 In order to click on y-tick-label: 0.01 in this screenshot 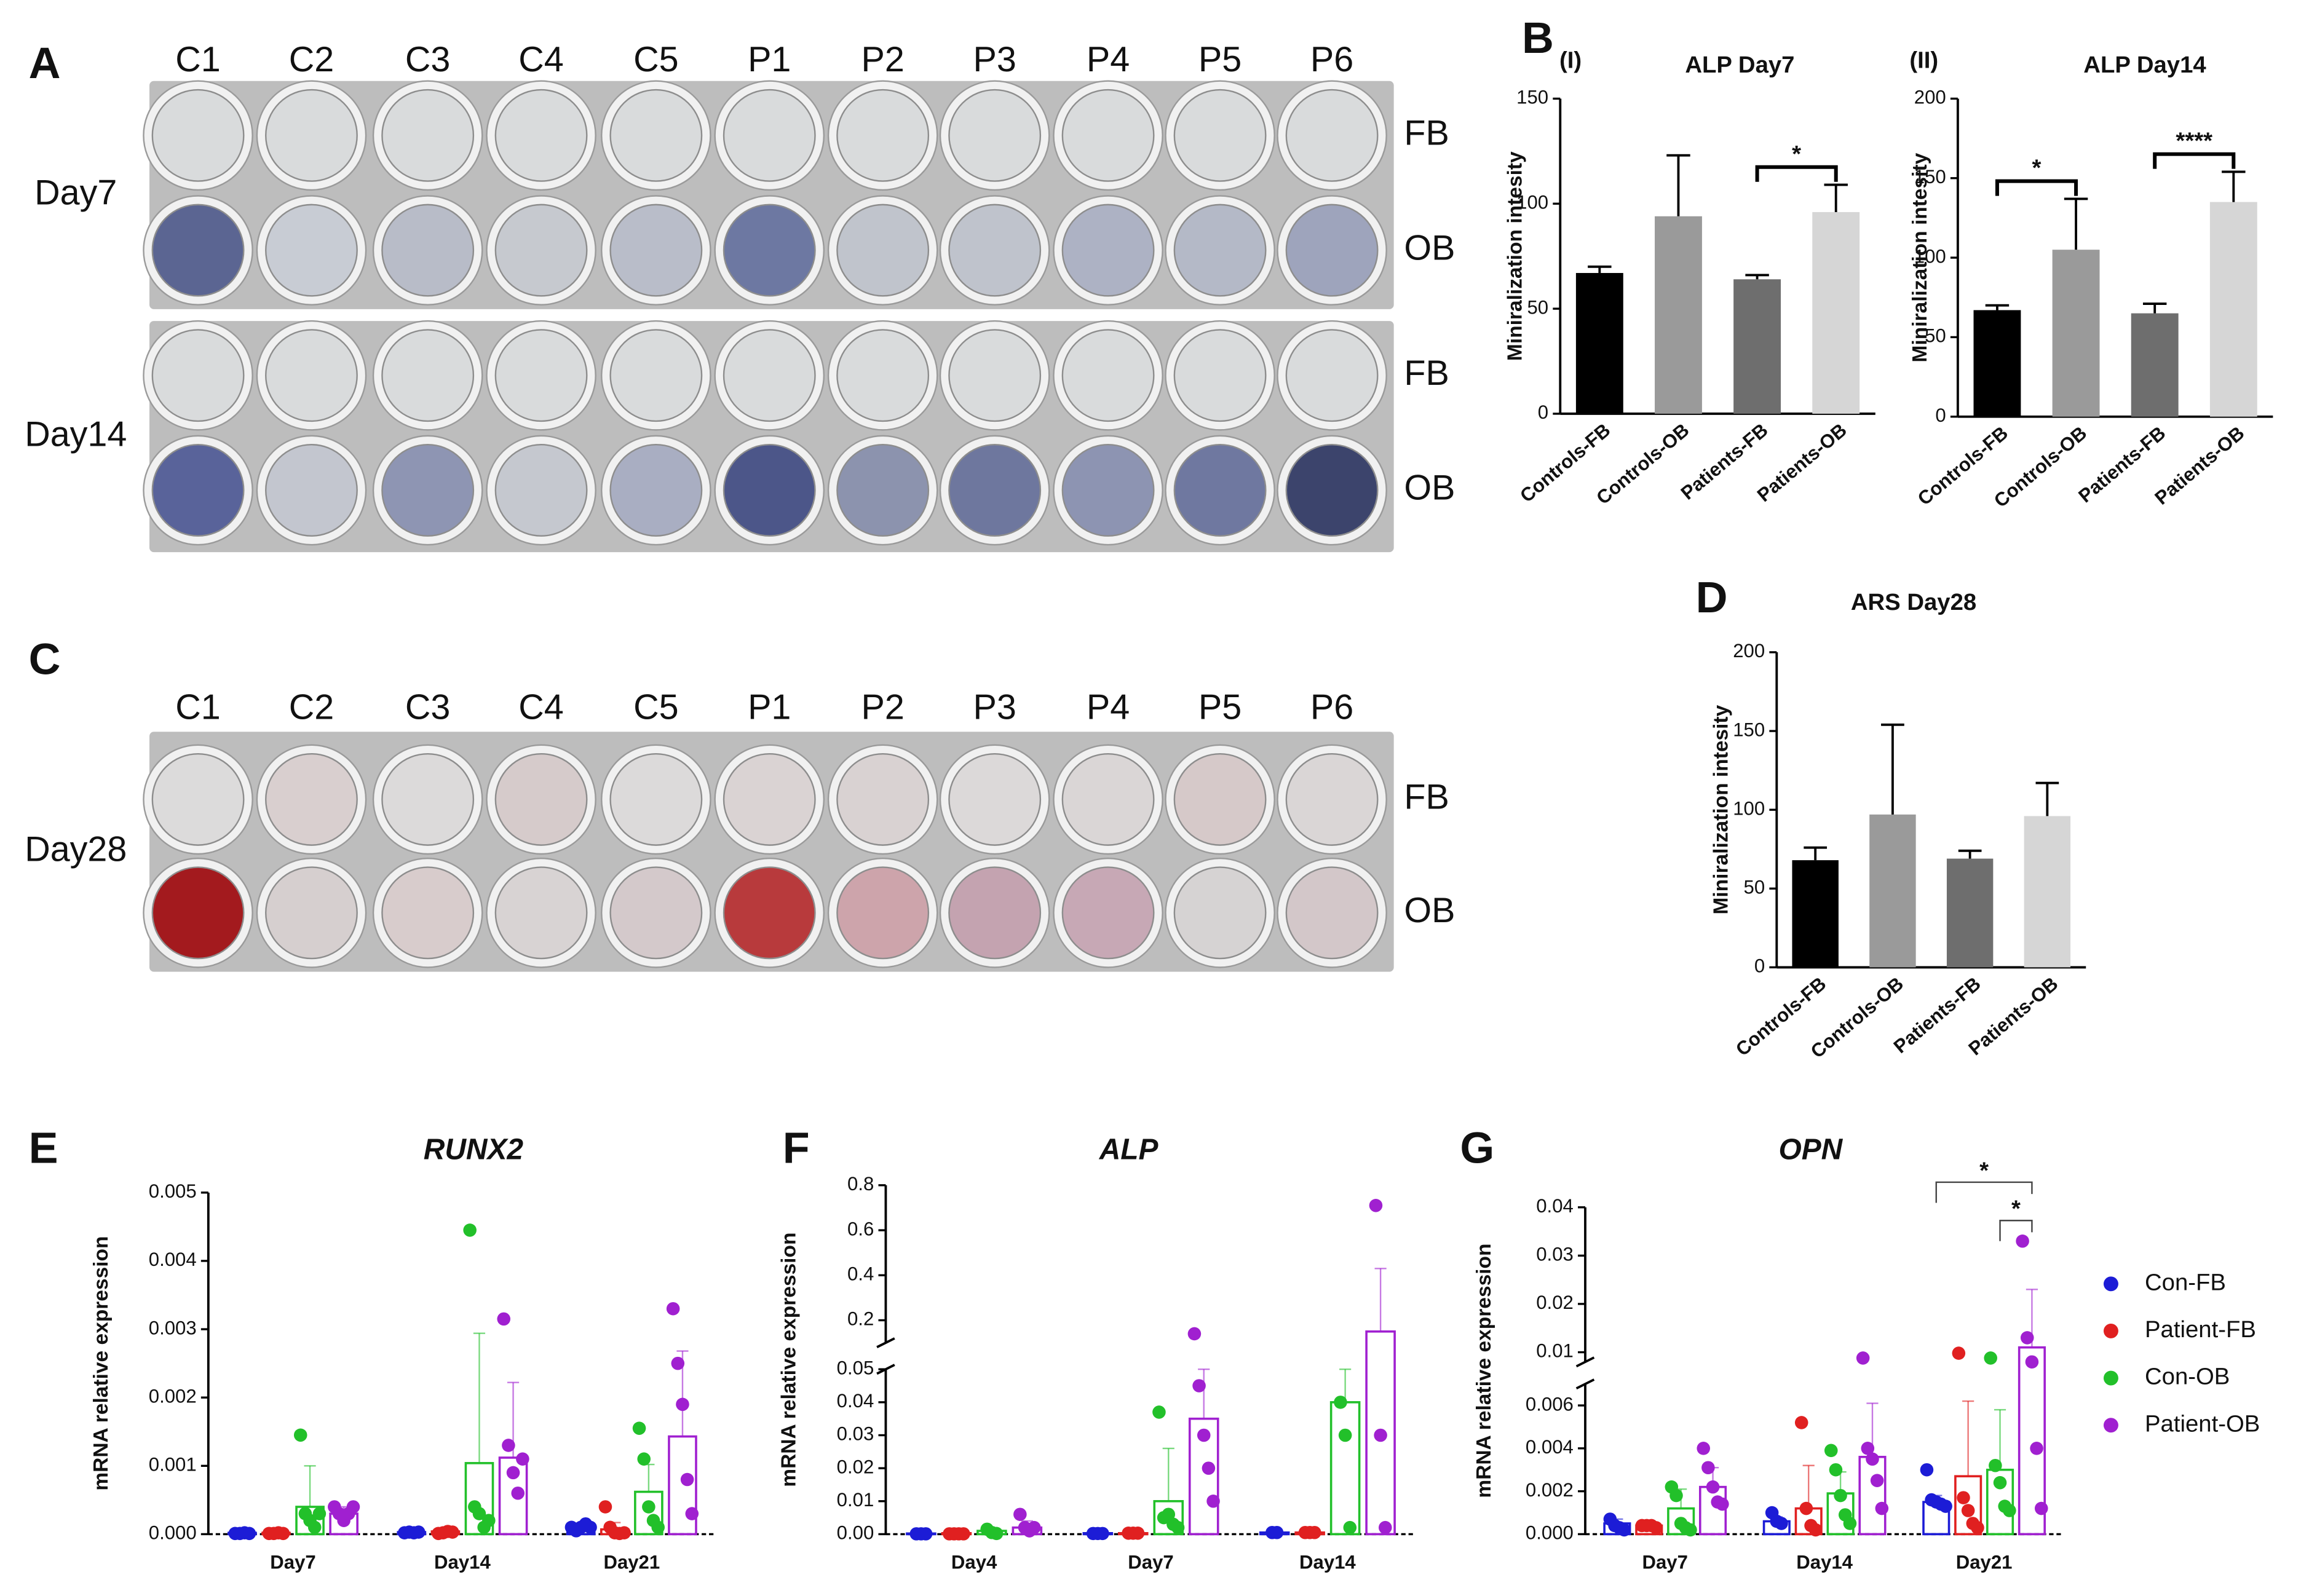, I will do `click(855, 1500)`.